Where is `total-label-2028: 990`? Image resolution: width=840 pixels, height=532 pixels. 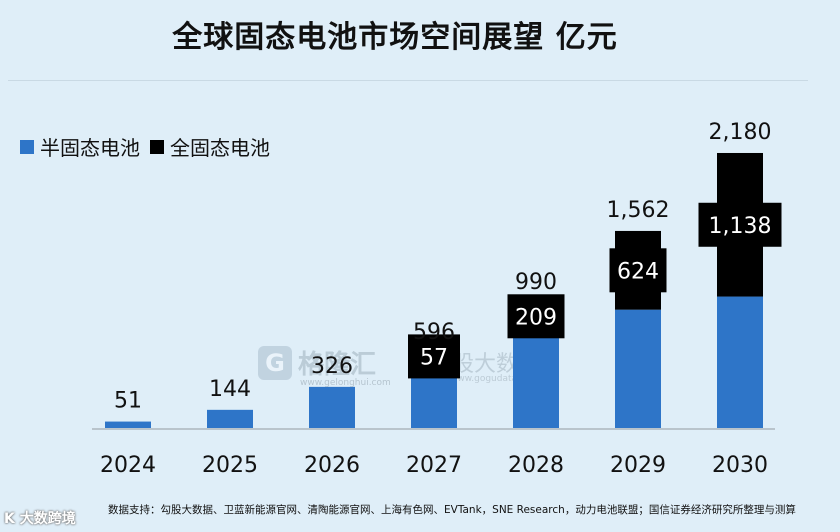
total-label-2028: 990 is located at coordinates (536, 282).